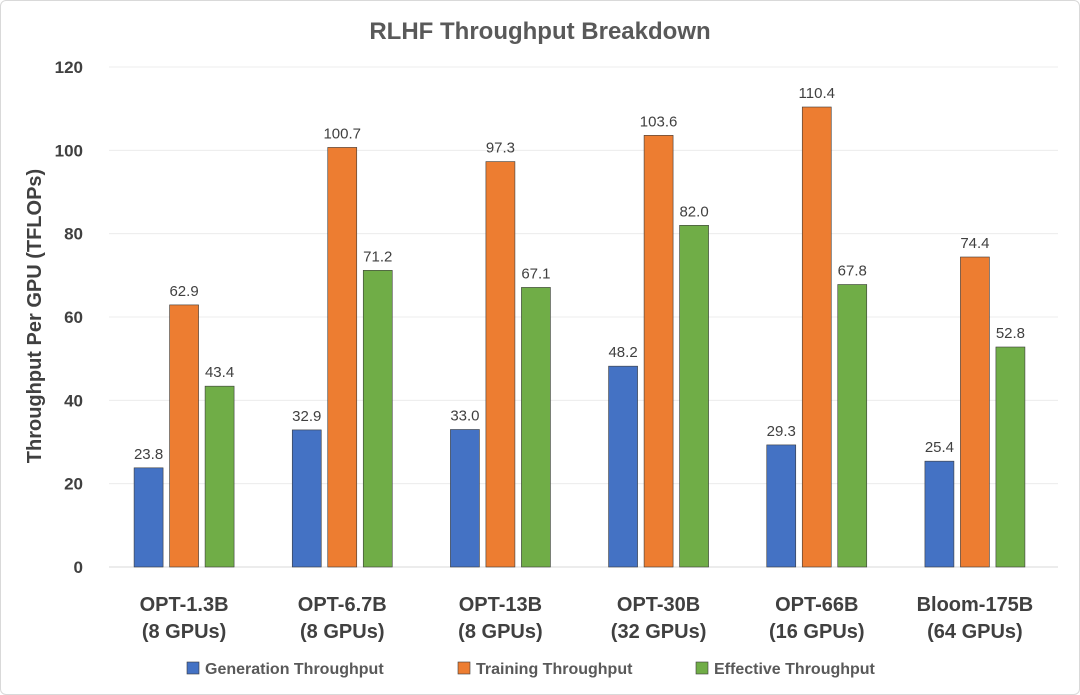 This screenshot has height=695, width=1080. I want to click on data-label: 67.1, so click(535, 273).